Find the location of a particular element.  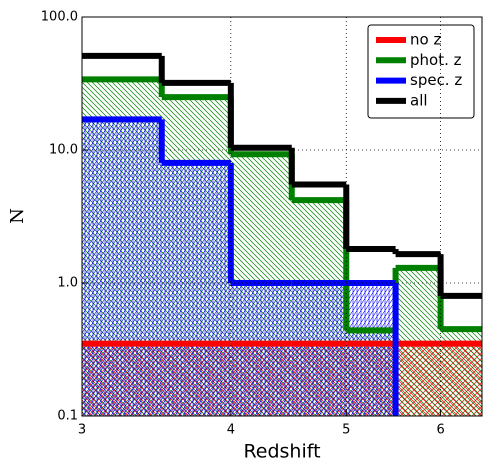

x-axis-label: Redshift is located at coordinates (281, 452).